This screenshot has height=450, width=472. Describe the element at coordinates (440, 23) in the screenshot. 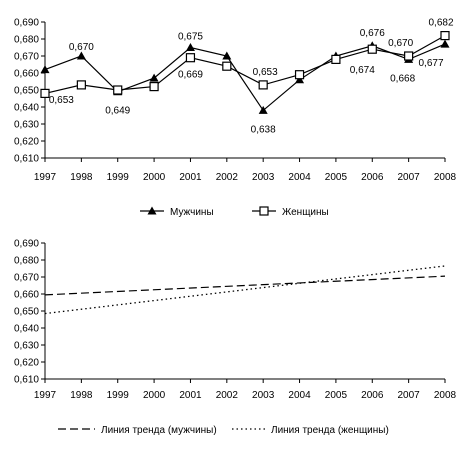

I see `data-label: 0,682` at that location.